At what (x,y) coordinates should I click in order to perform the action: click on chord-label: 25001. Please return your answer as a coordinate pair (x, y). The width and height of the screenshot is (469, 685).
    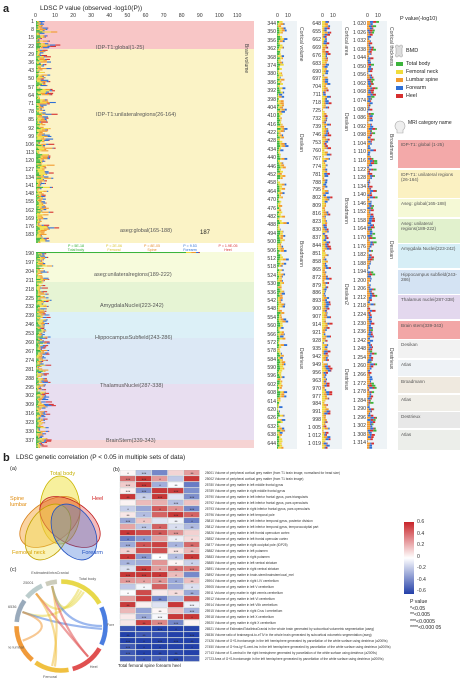
    Looking at the image, I should click on (28, 583).